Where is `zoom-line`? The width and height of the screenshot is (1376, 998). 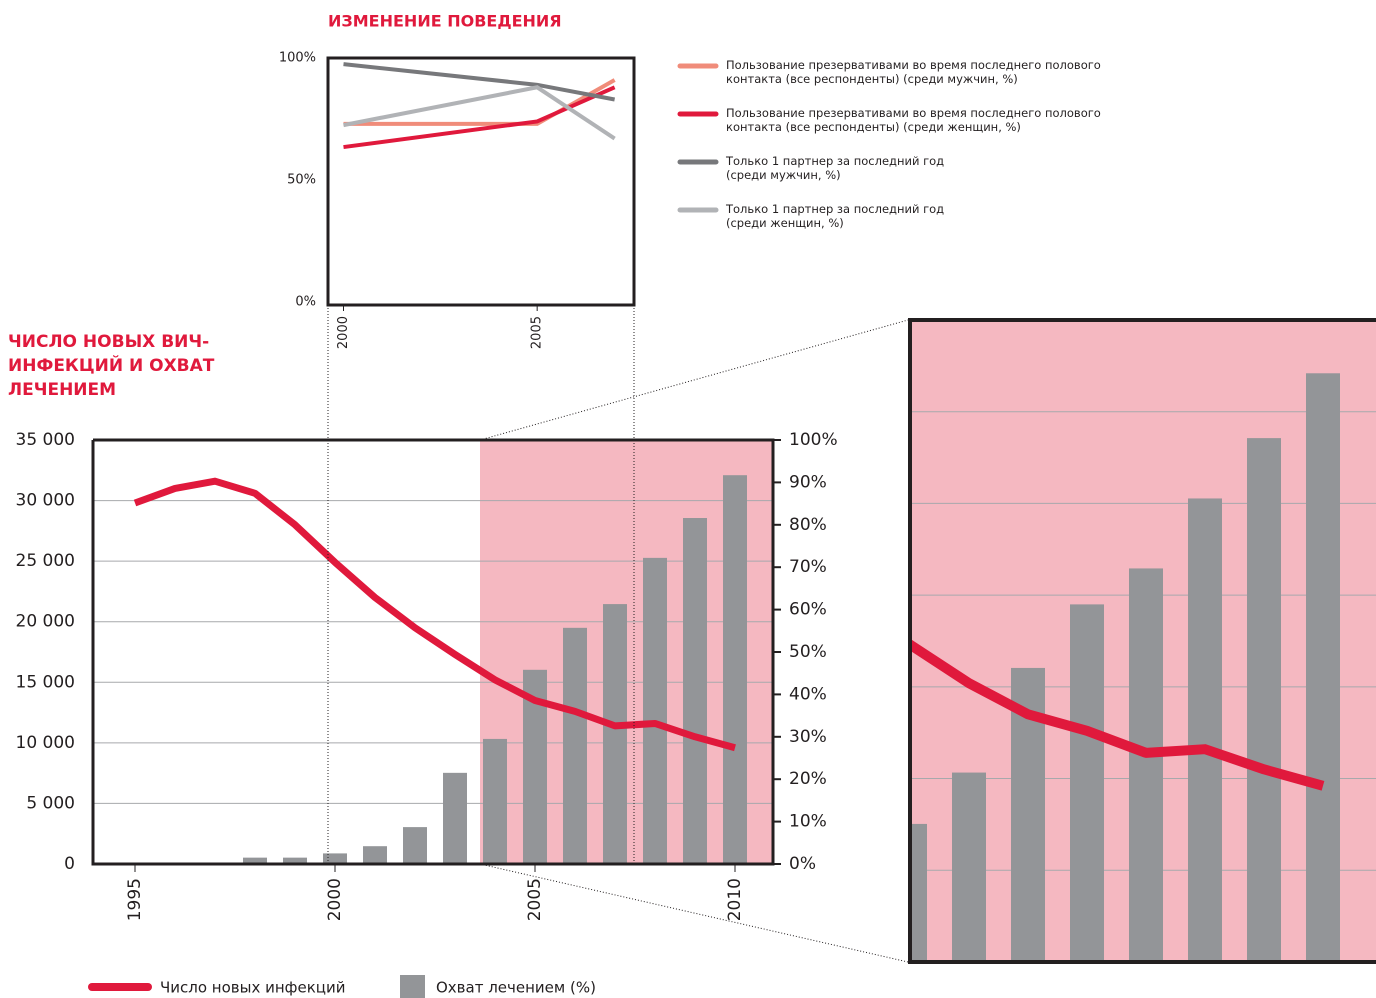
zoom-line is located at coordinates (1116, 714).